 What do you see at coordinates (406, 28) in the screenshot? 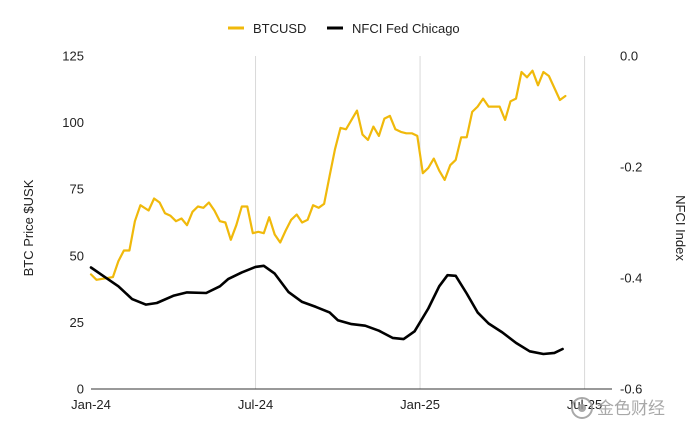
I see `legend-label-nfci: NFCI Fed Chicago` at bounding box center [406, 28].